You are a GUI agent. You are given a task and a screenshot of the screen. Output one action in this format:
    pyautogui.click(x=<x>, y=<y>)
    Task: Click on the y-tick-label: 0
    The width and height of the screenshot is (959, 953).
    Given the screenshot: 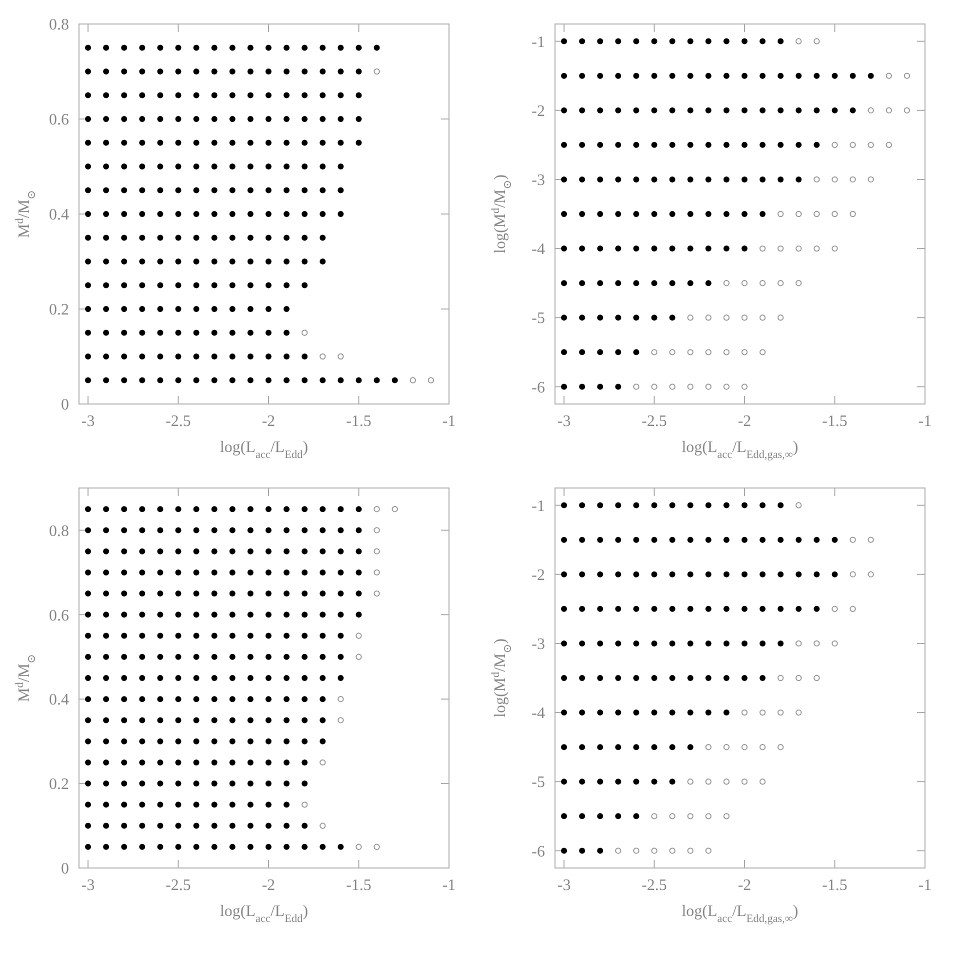 What is the action you would take?
    pyautogui.click(x=65, y=405)
    